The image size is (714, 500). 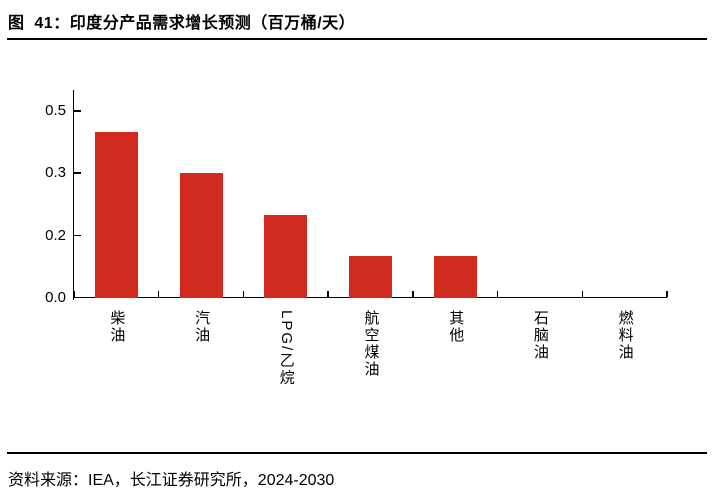 I want to click on category-label: 其他, so click(x=456, y=327).